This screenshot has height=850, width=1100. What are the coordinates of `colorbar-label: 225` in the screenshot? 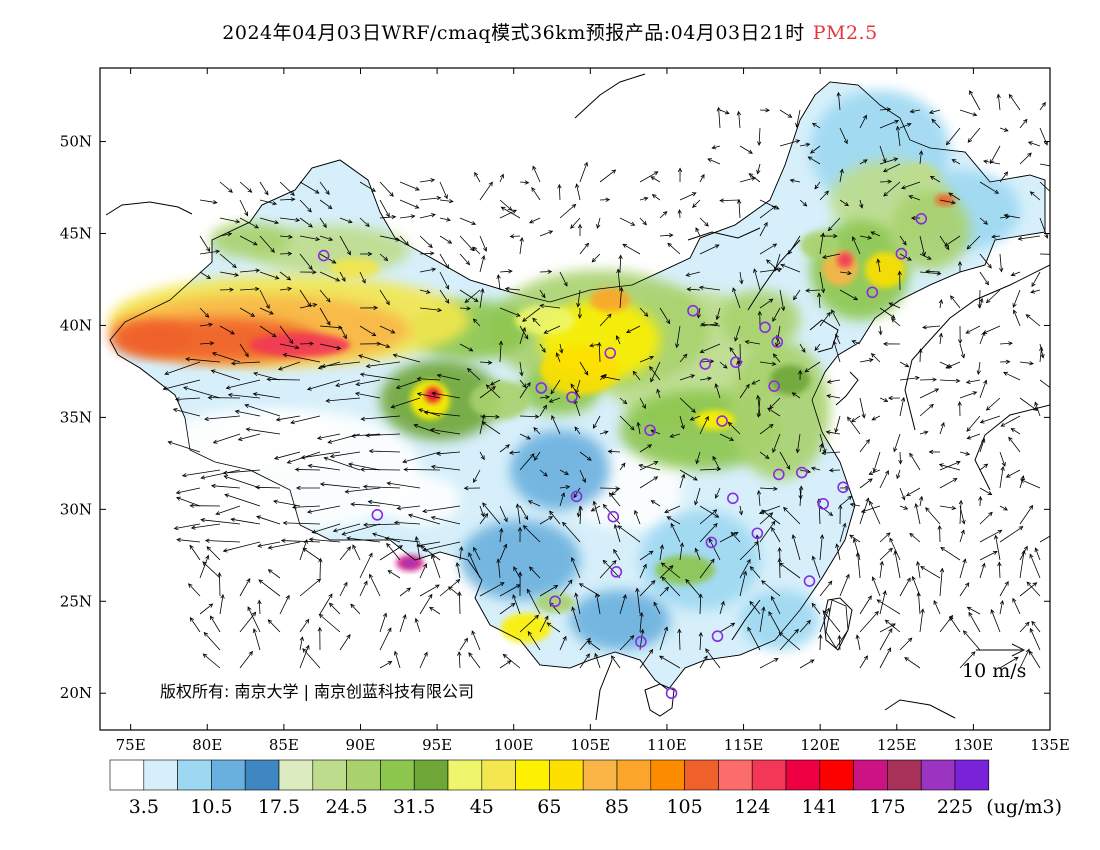 It's located at (955, 807).